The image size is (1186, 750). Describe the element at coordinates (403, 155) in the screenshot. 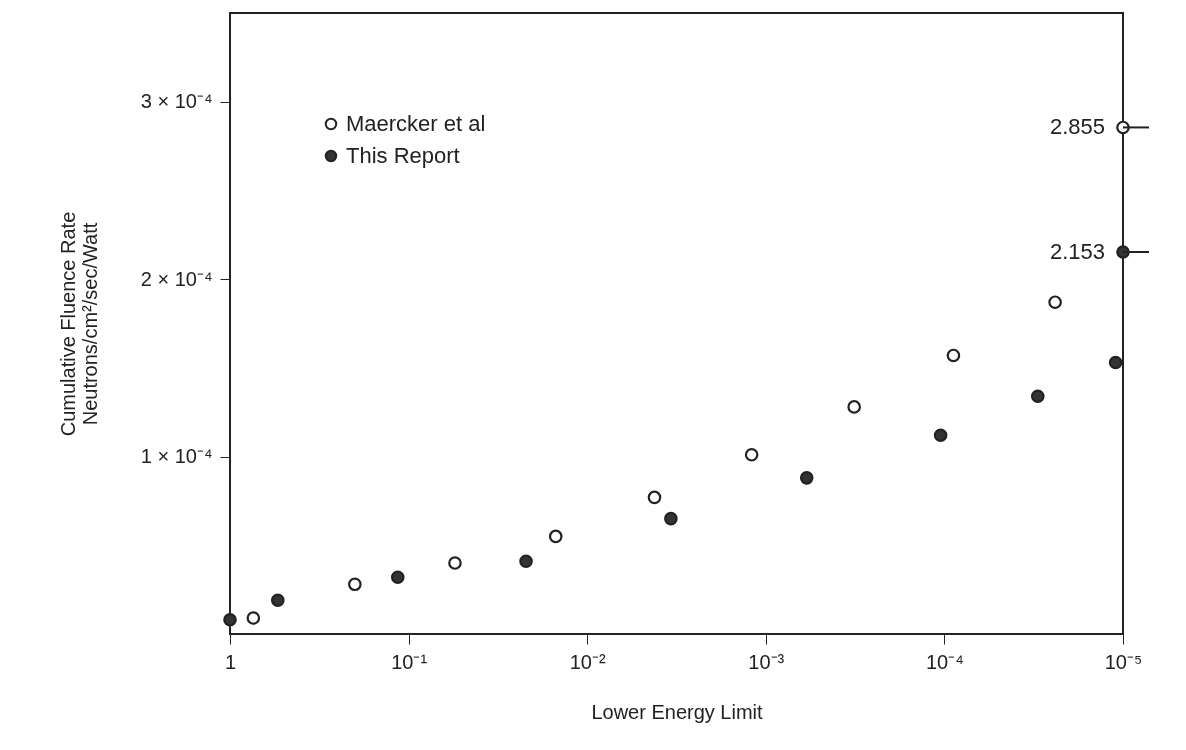

I see `legend-label: This Report` at that location.